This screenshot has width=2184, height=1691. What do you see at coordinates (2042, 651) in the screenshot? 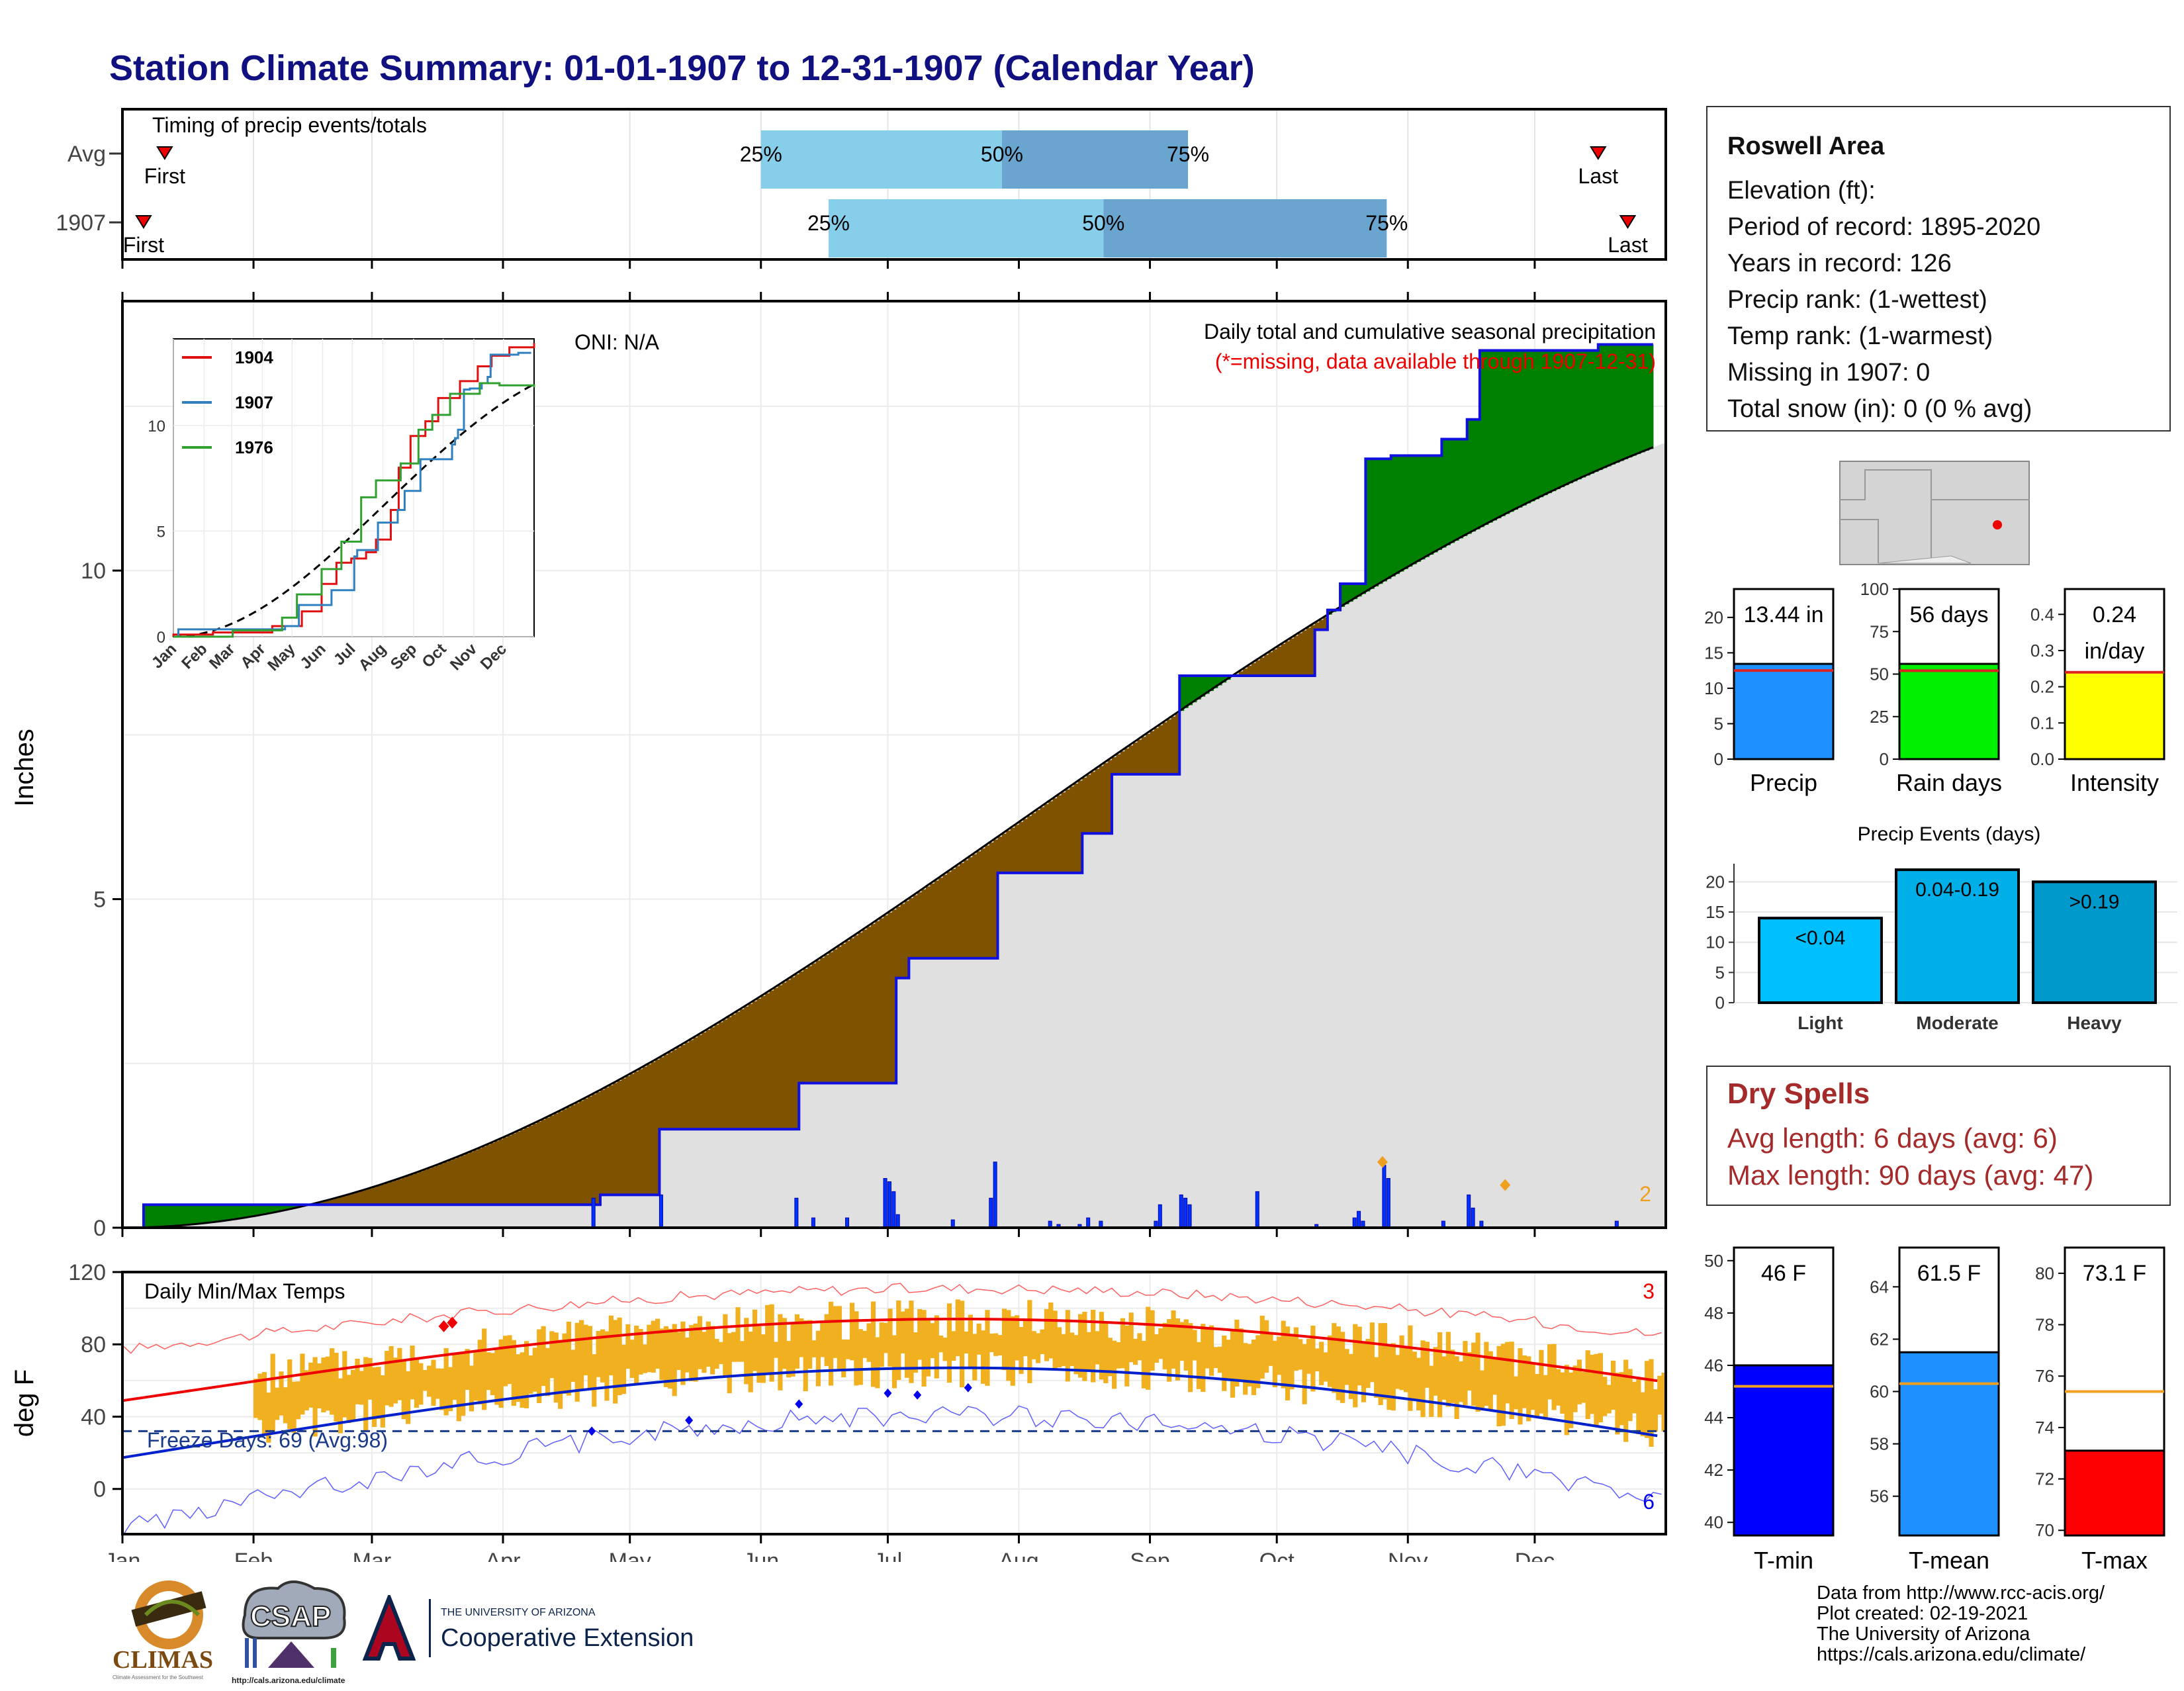
I see `mini-chart-tick: 0.3` at bounding box center [2042, 651].